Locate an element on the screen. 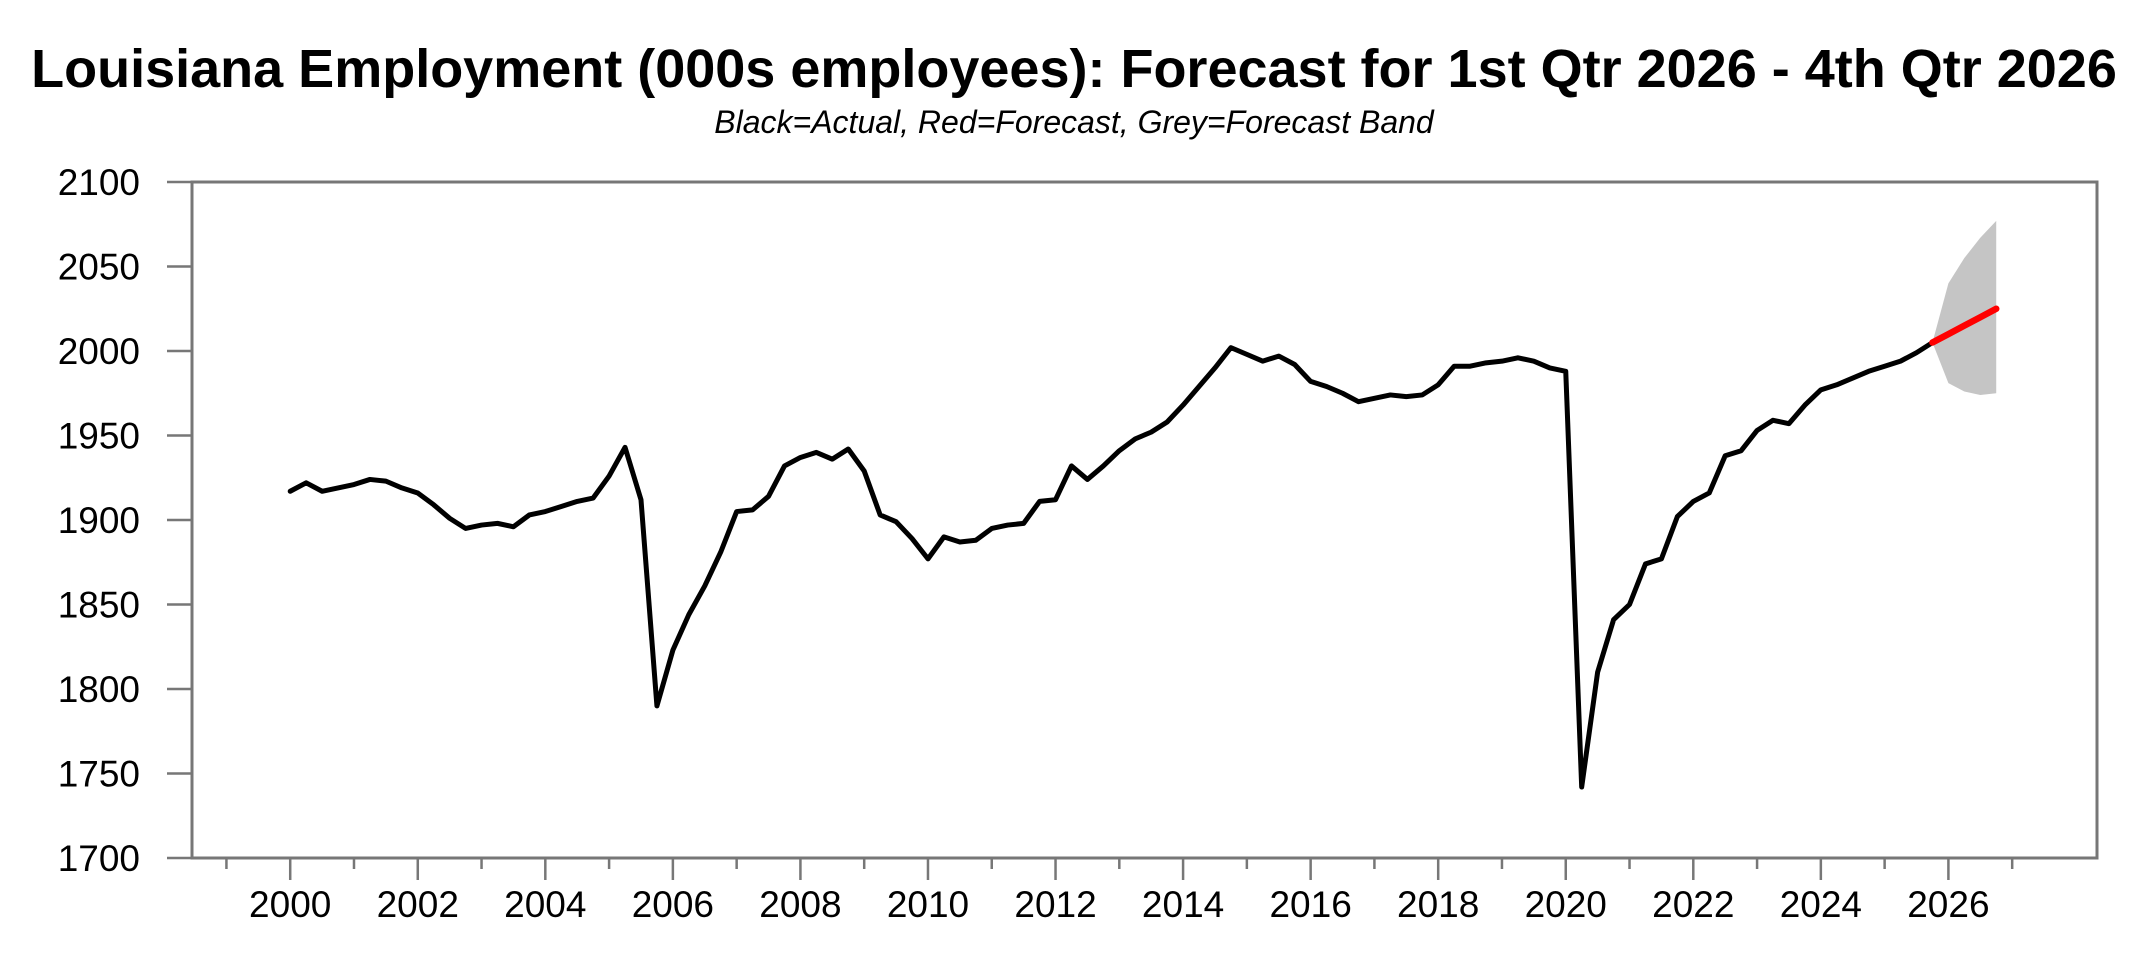  x-axis-tick-label: 2006 is located at coordinates (673, 904).